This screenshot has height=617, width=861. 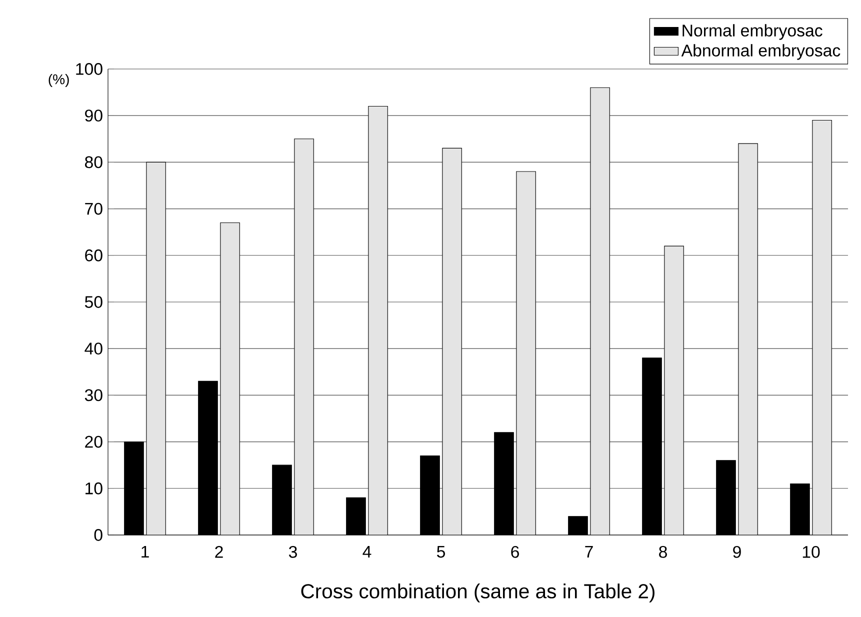 What do you see at coordinates (752, 32) in the screenshot?
I see `legend-label: Normal embryosac` at bounding box center [752, 32].